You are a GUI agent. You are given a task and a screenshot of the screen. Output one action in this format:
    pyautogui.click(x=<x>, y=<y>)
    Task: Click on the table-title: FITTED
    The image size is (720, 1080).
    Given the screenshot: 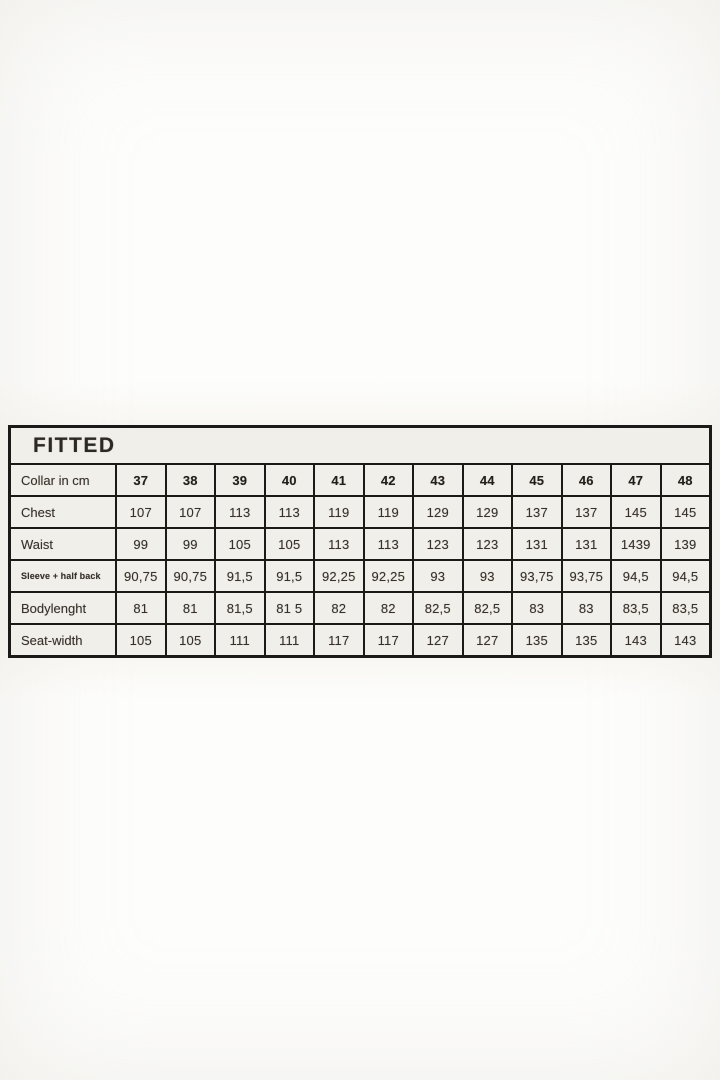 What is the action you would take?
    pyautogui.click(x=74, y=445)
    